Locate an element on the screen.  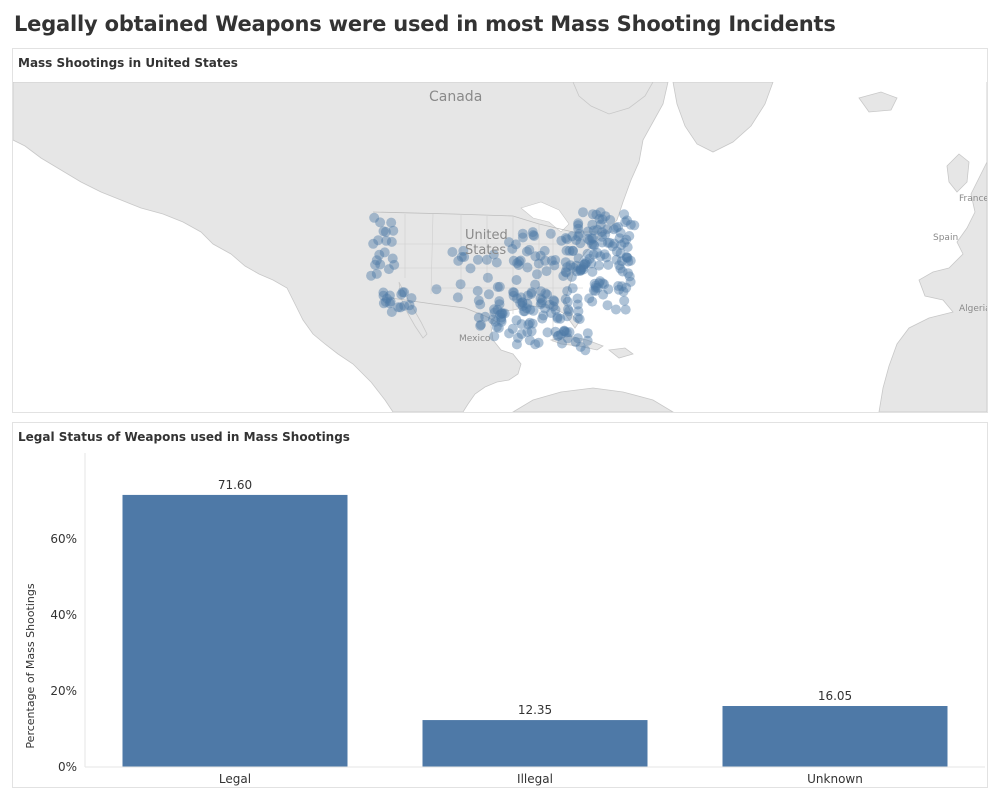
bar-illegal is located at coordinates (535, 743).